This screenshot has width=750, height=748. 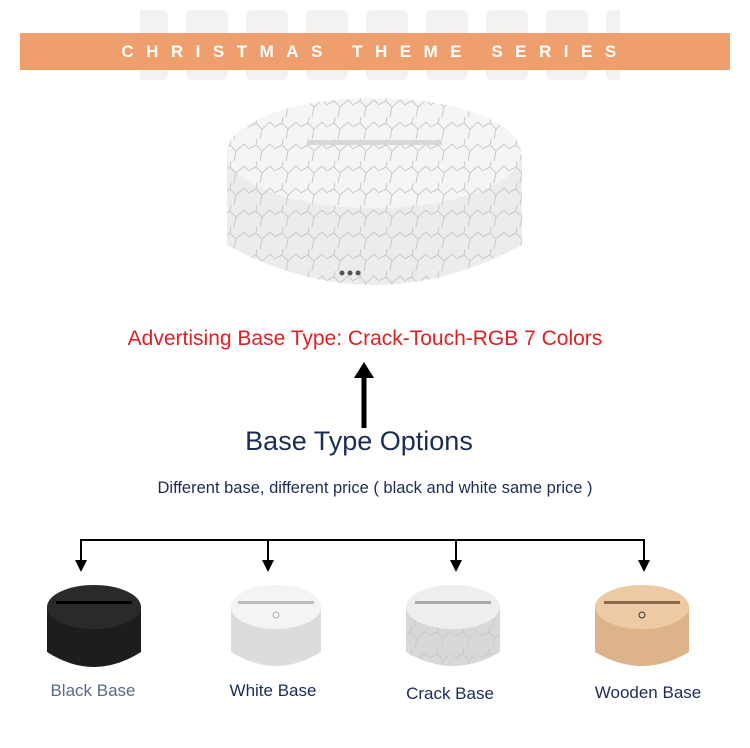 I want to click on banner-title: CHRISTMAS THEME SERIES, so click(x=375, y=51).